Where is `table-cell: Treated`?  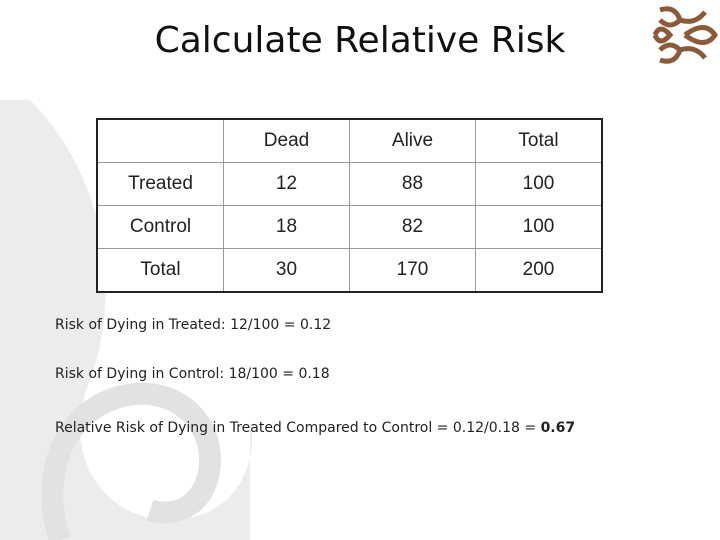 table-cell: Treated is located at coordinates (160, 184).